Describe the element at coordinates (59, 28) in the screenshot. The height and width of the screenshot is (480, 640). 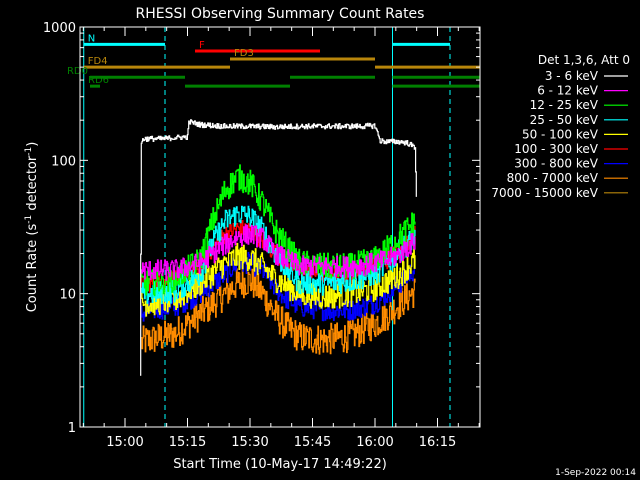
I see `y-tick-label: 1000` at that location.